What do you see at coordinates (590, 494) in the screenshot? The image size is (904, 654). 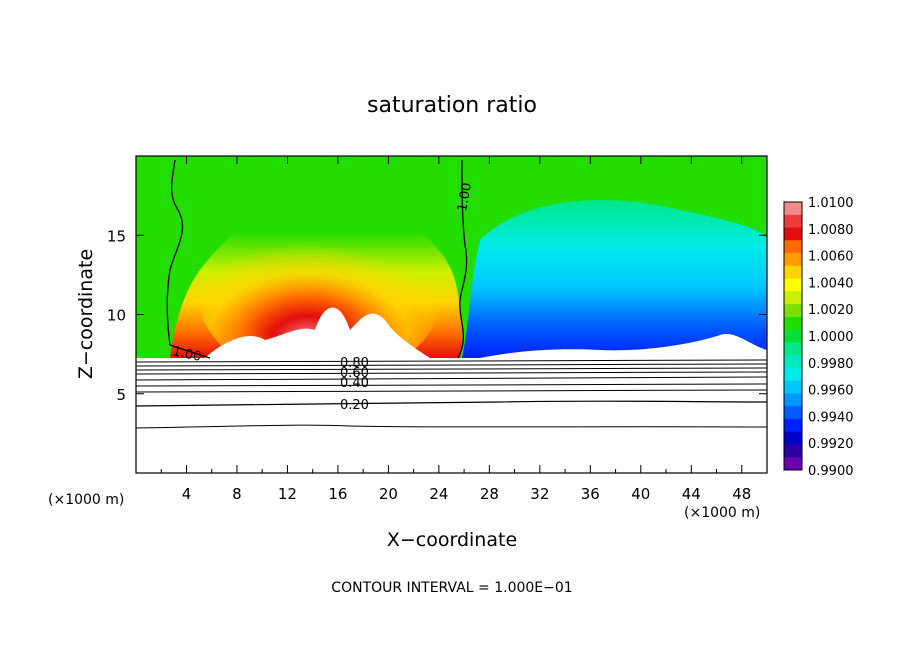 I see `x-tick-label: 36` at bounding box center [590, 494].